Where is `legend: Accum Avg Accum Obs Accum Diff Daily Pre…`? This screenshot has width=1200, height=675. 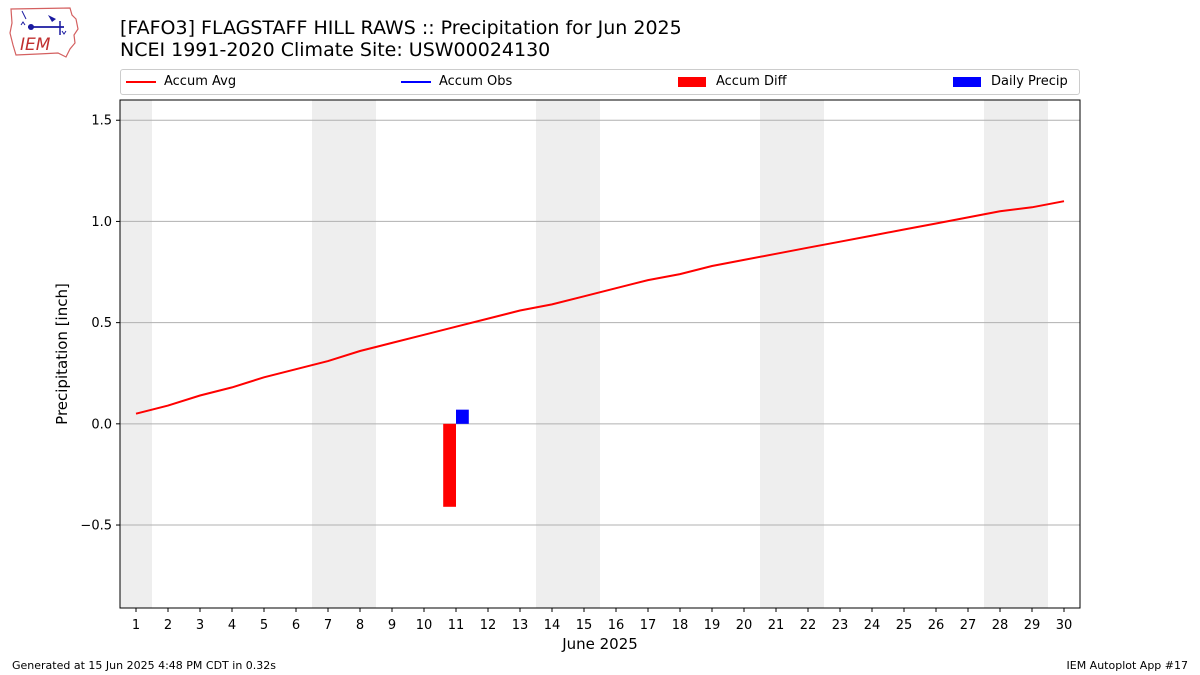
legend: Accum Avg Accum Obs Accum Diff Daily Pre… is located at coordinates (600, 82).